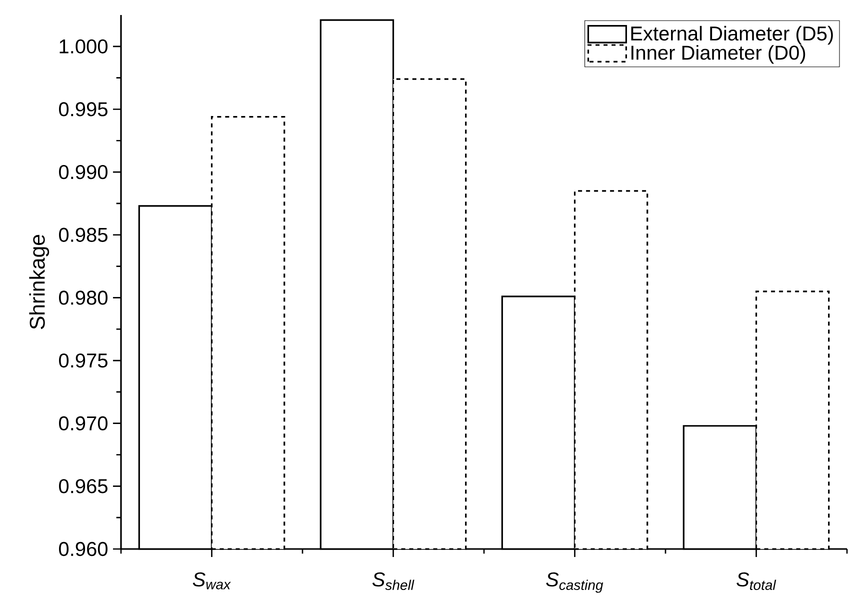 This screenshot has width=849, height=607. What do you see at coordinates (84, 46) in the screenshot?
I see `y-tick-label: 1.000` at bounding box center [84, 46].